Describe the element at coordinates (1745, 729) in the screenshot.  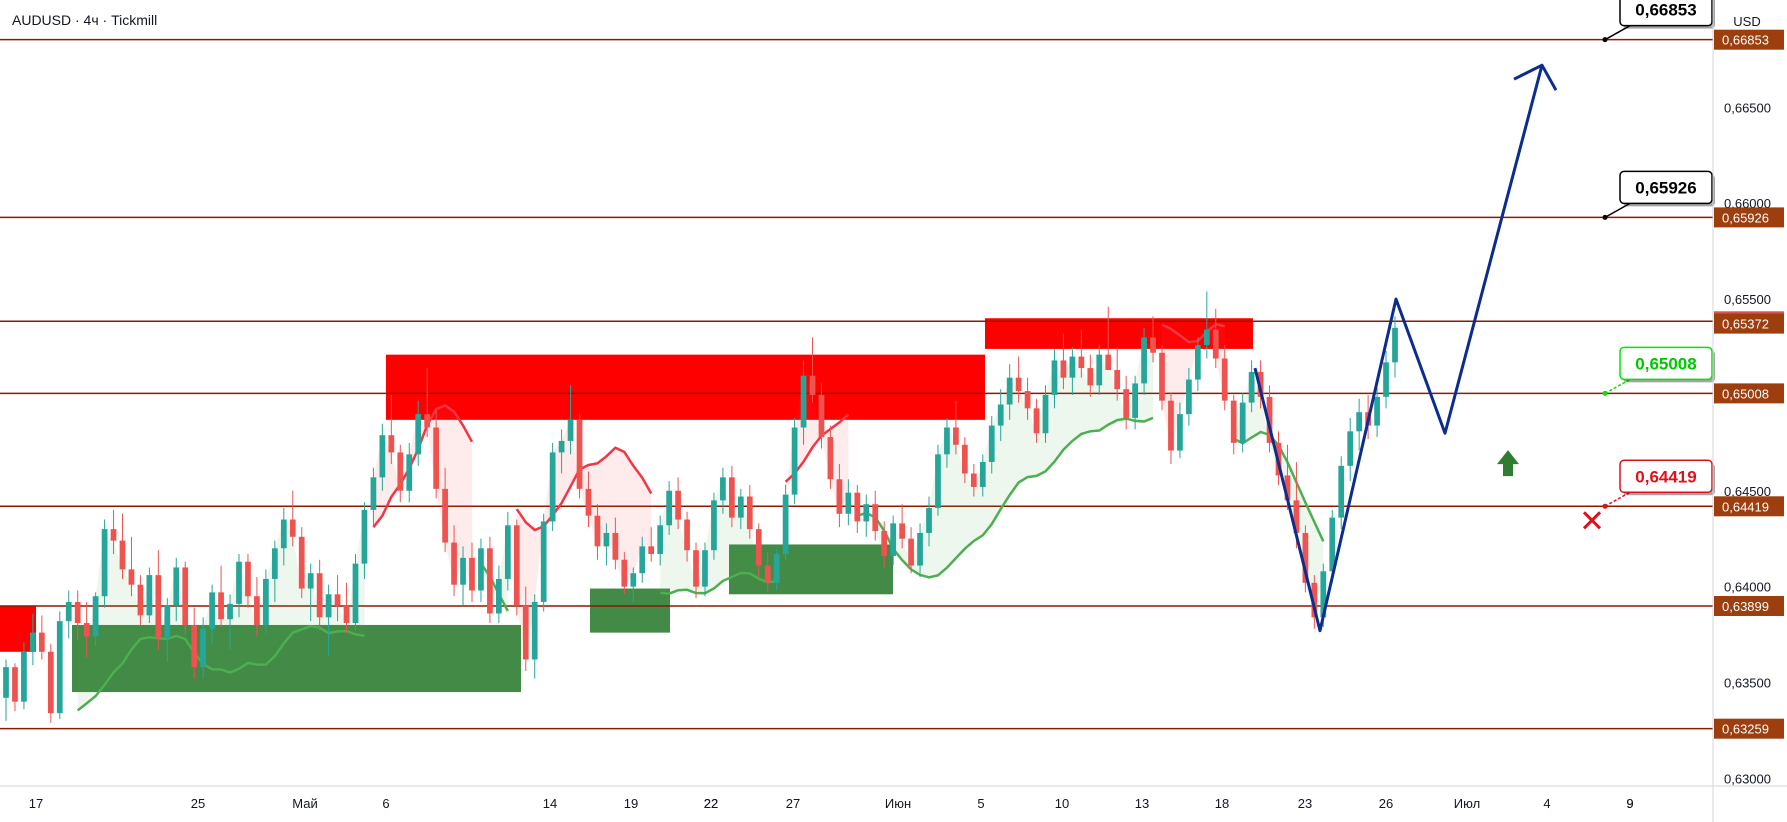
I see `price-tag-label: 0,63259` at that location.